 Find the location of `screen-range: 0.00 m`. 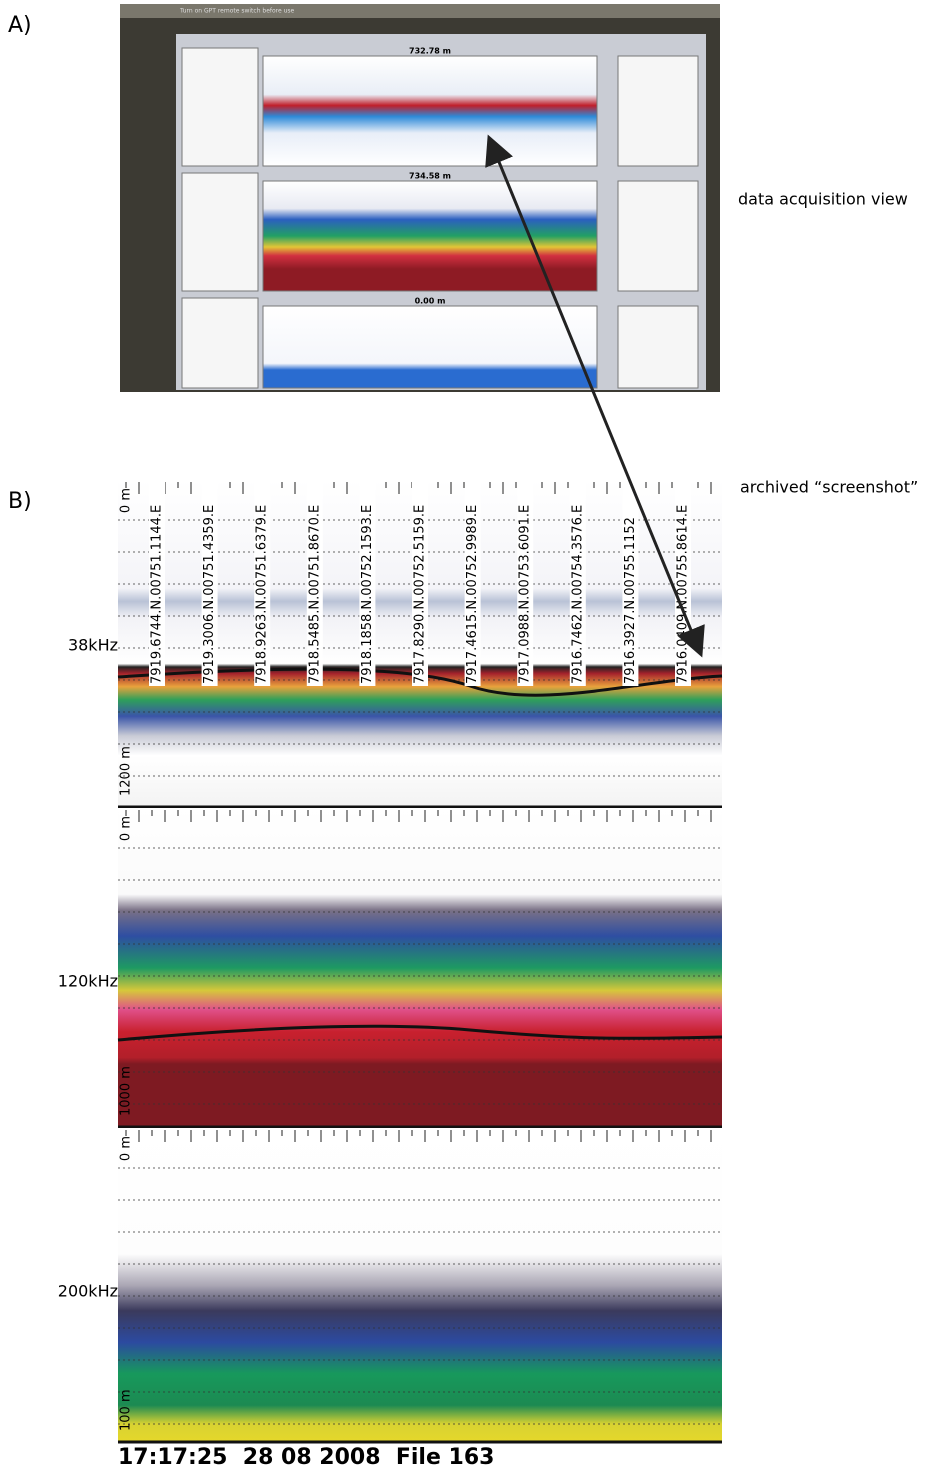

screen-range: 0.00 m is located at coordinates (430, 301).